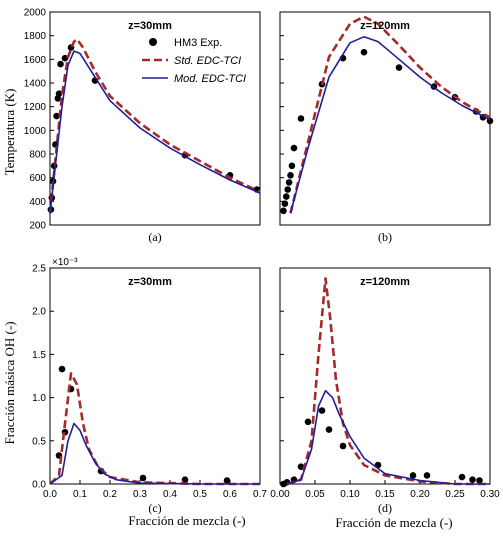 This screenshot has width=503, height=541. What do you see at coordinates (39, 312) in the screenshot?
I see `y-tick-label: 2.0` at bounding box center [39, 312].